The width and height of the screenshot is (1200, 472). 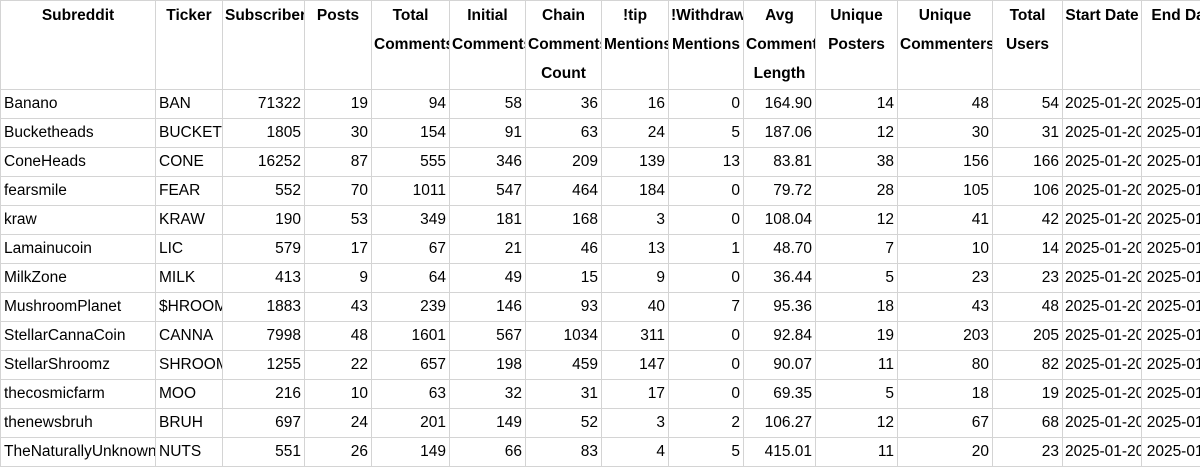 I want to click on cell-subscribers: 190, so click(x=263, y=220).